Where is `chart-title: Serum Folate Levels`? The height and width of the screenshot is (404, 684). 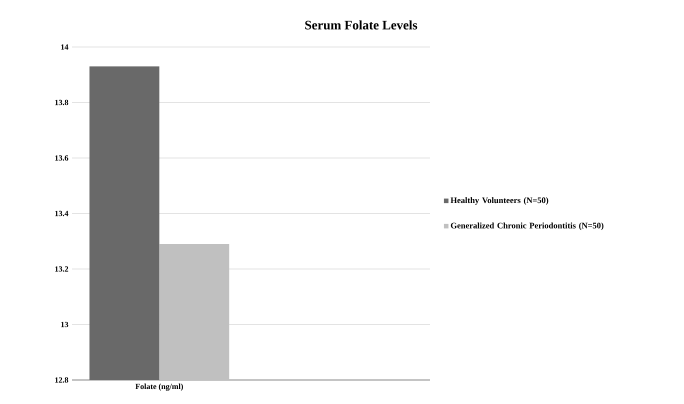 chart-title: Serum Folate Levels is located at coordinates (361, 25).